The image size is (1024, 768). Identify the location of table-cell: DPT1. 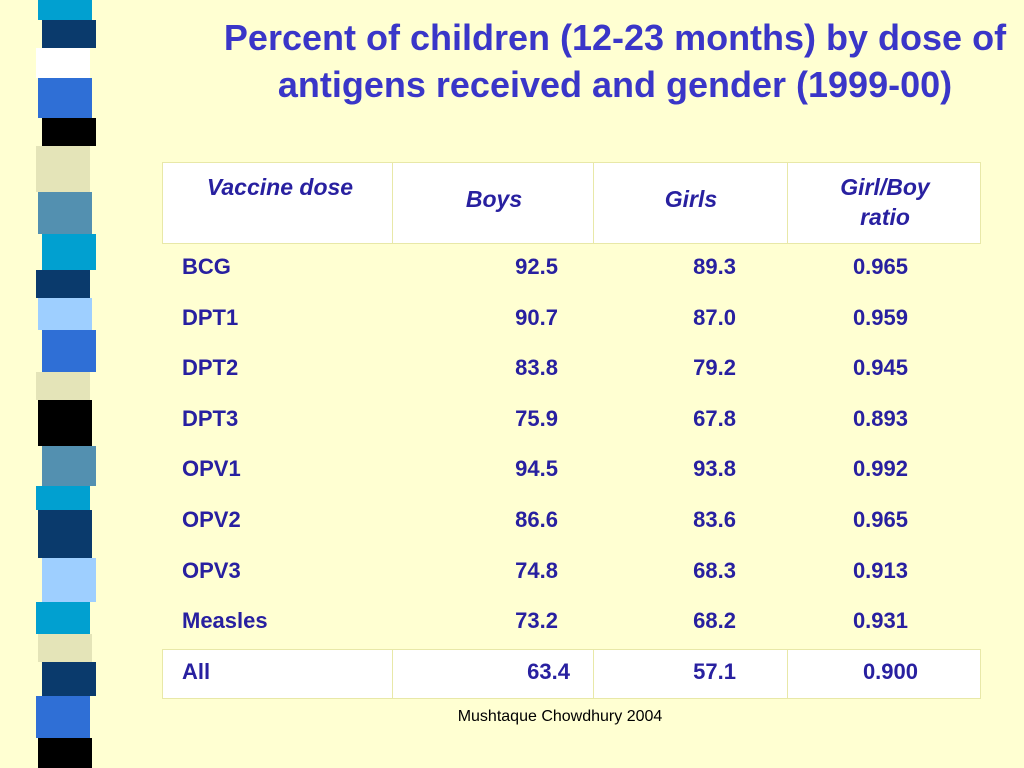
(210, 317).